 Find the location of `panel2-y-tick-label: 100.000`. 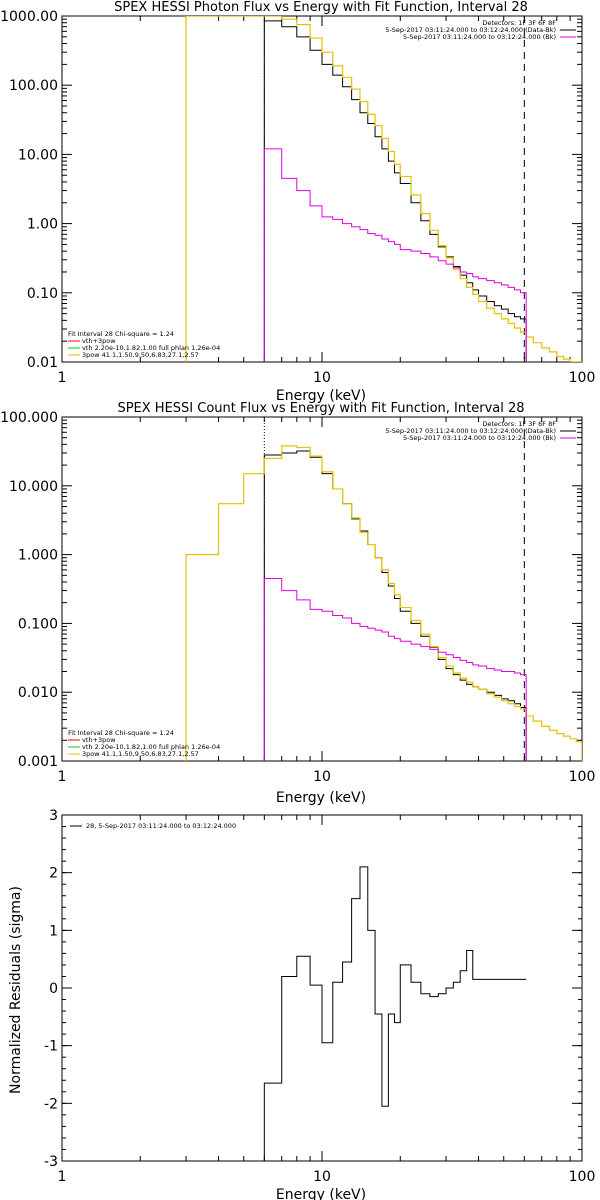

panel2-y-tick-label: 100.000 is located at coordinates (29, 418).